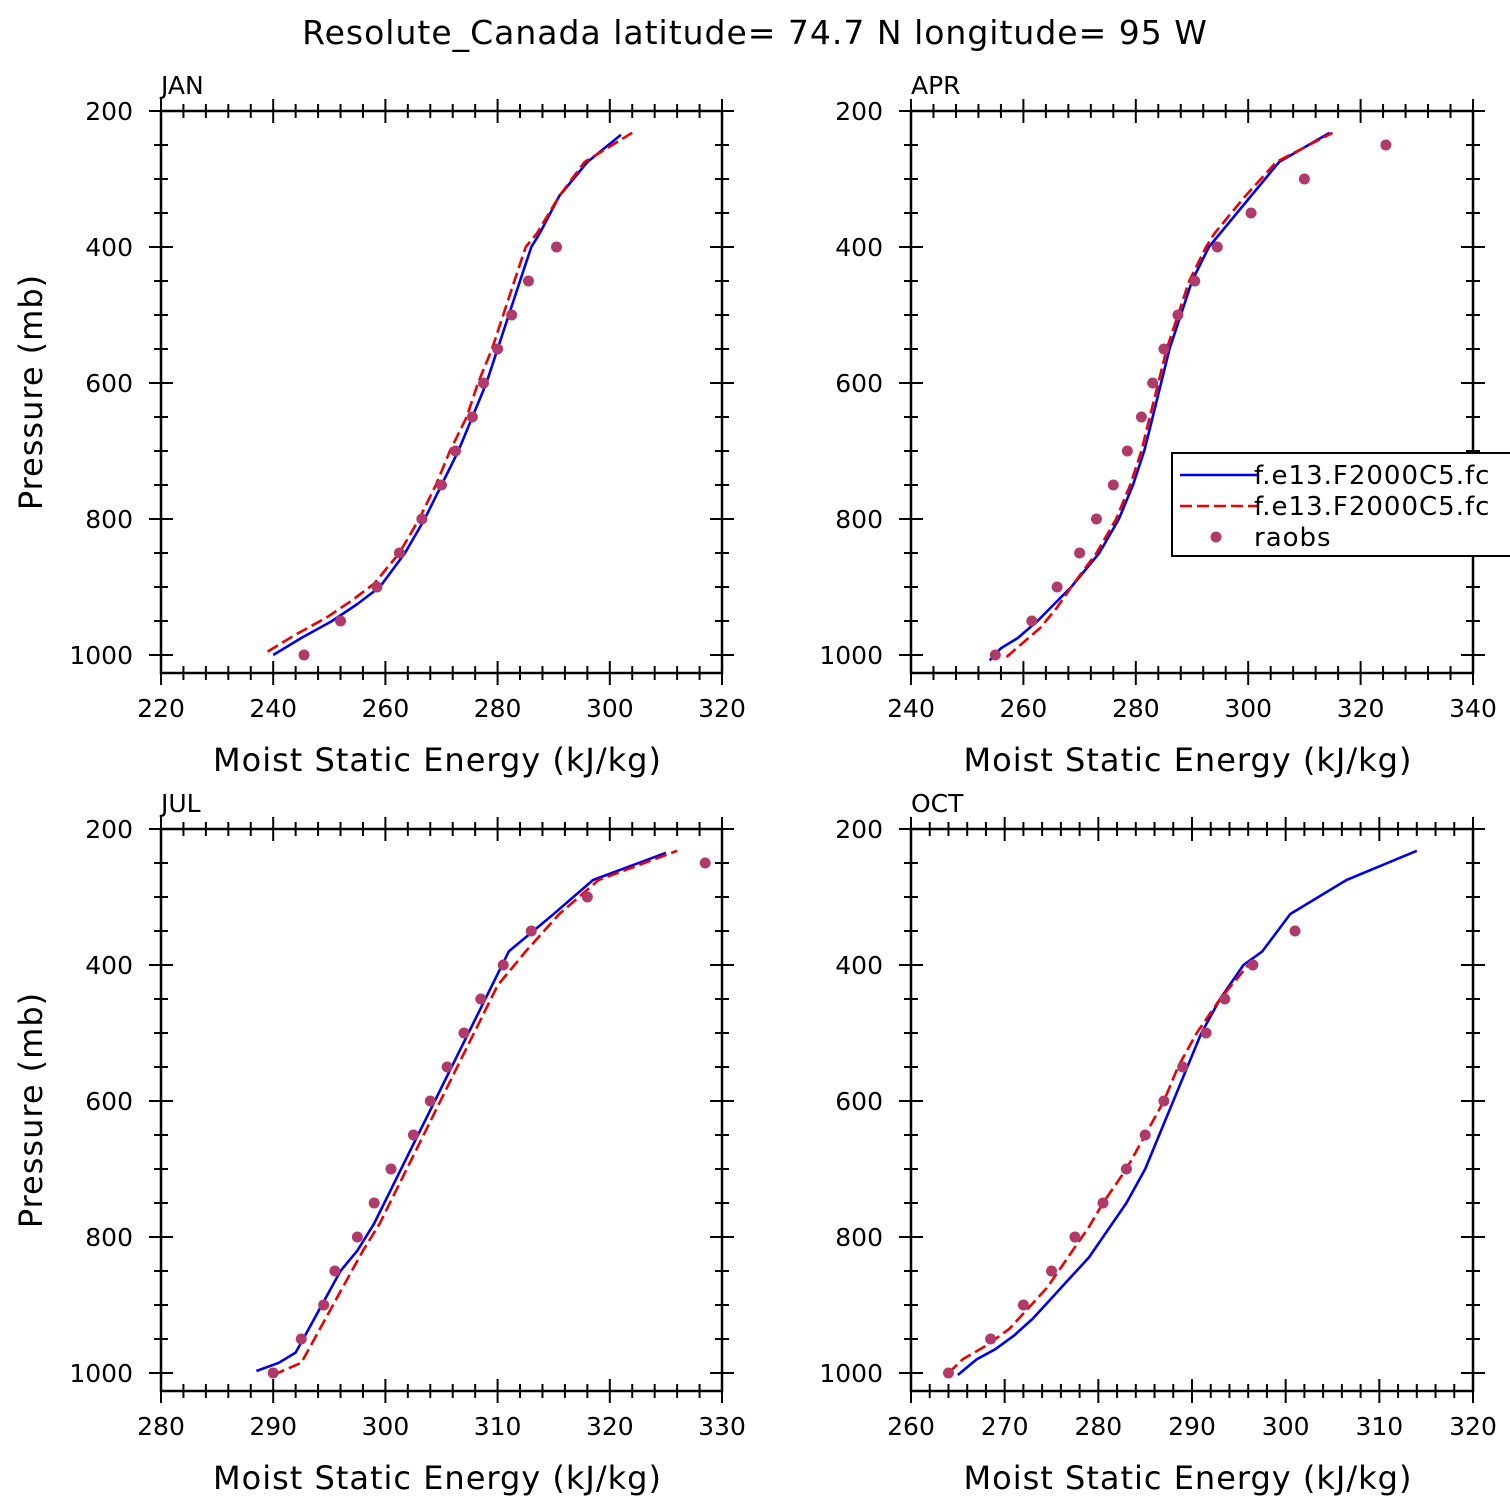 Image resolution: width=1510 pixels, height=1510 pixels. Describe the element at coordinates (1216, 537) in the screenshot. I see `legend-raobs-marker` at that location.